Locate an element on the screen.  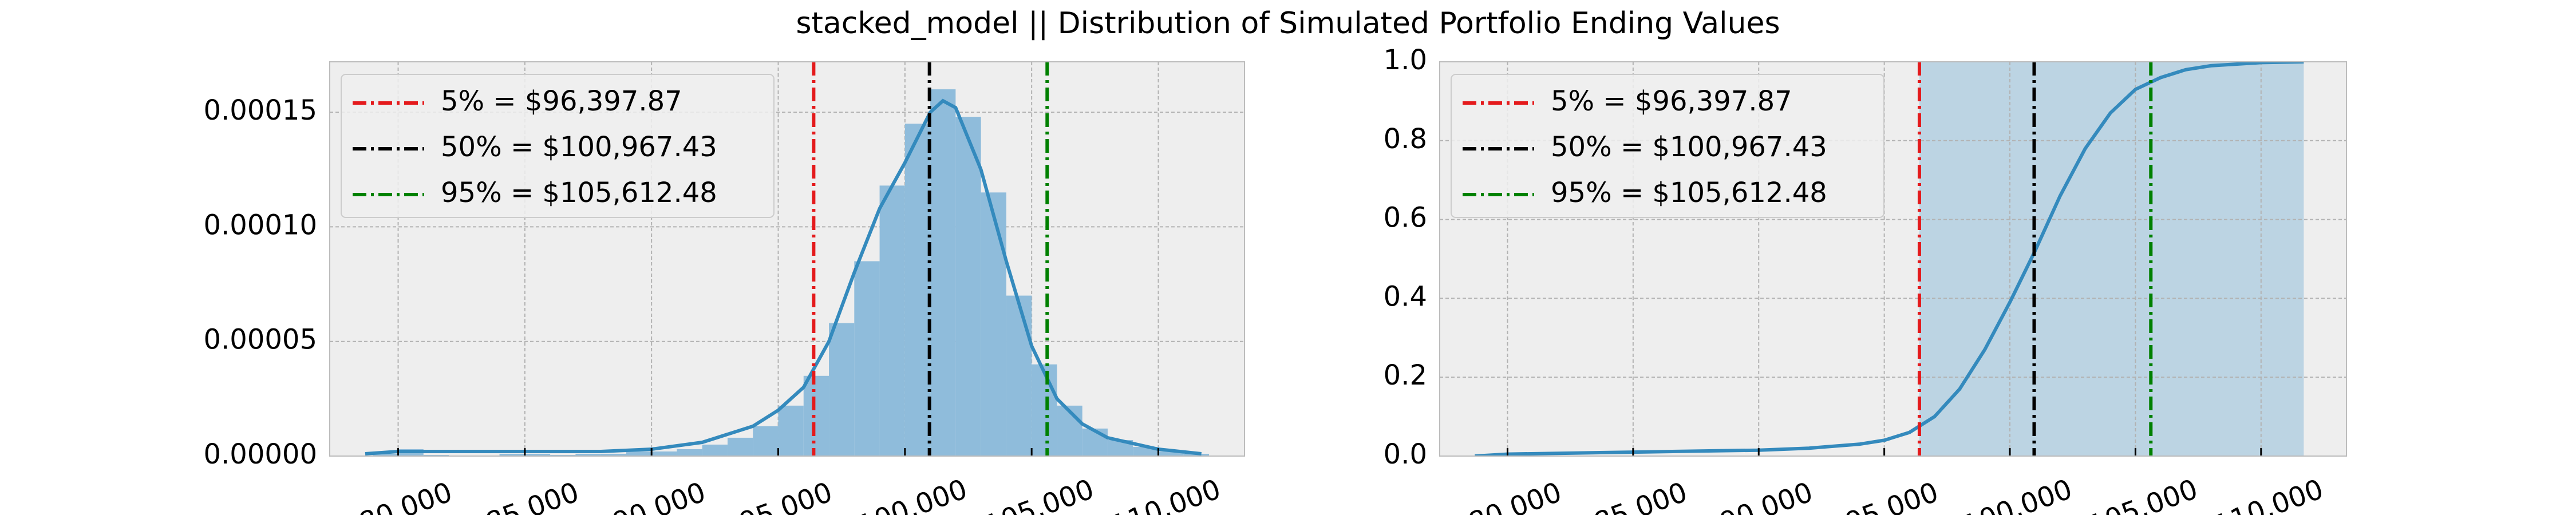
y-tick-label: 0.00015 is located at coordinates (261, 110).